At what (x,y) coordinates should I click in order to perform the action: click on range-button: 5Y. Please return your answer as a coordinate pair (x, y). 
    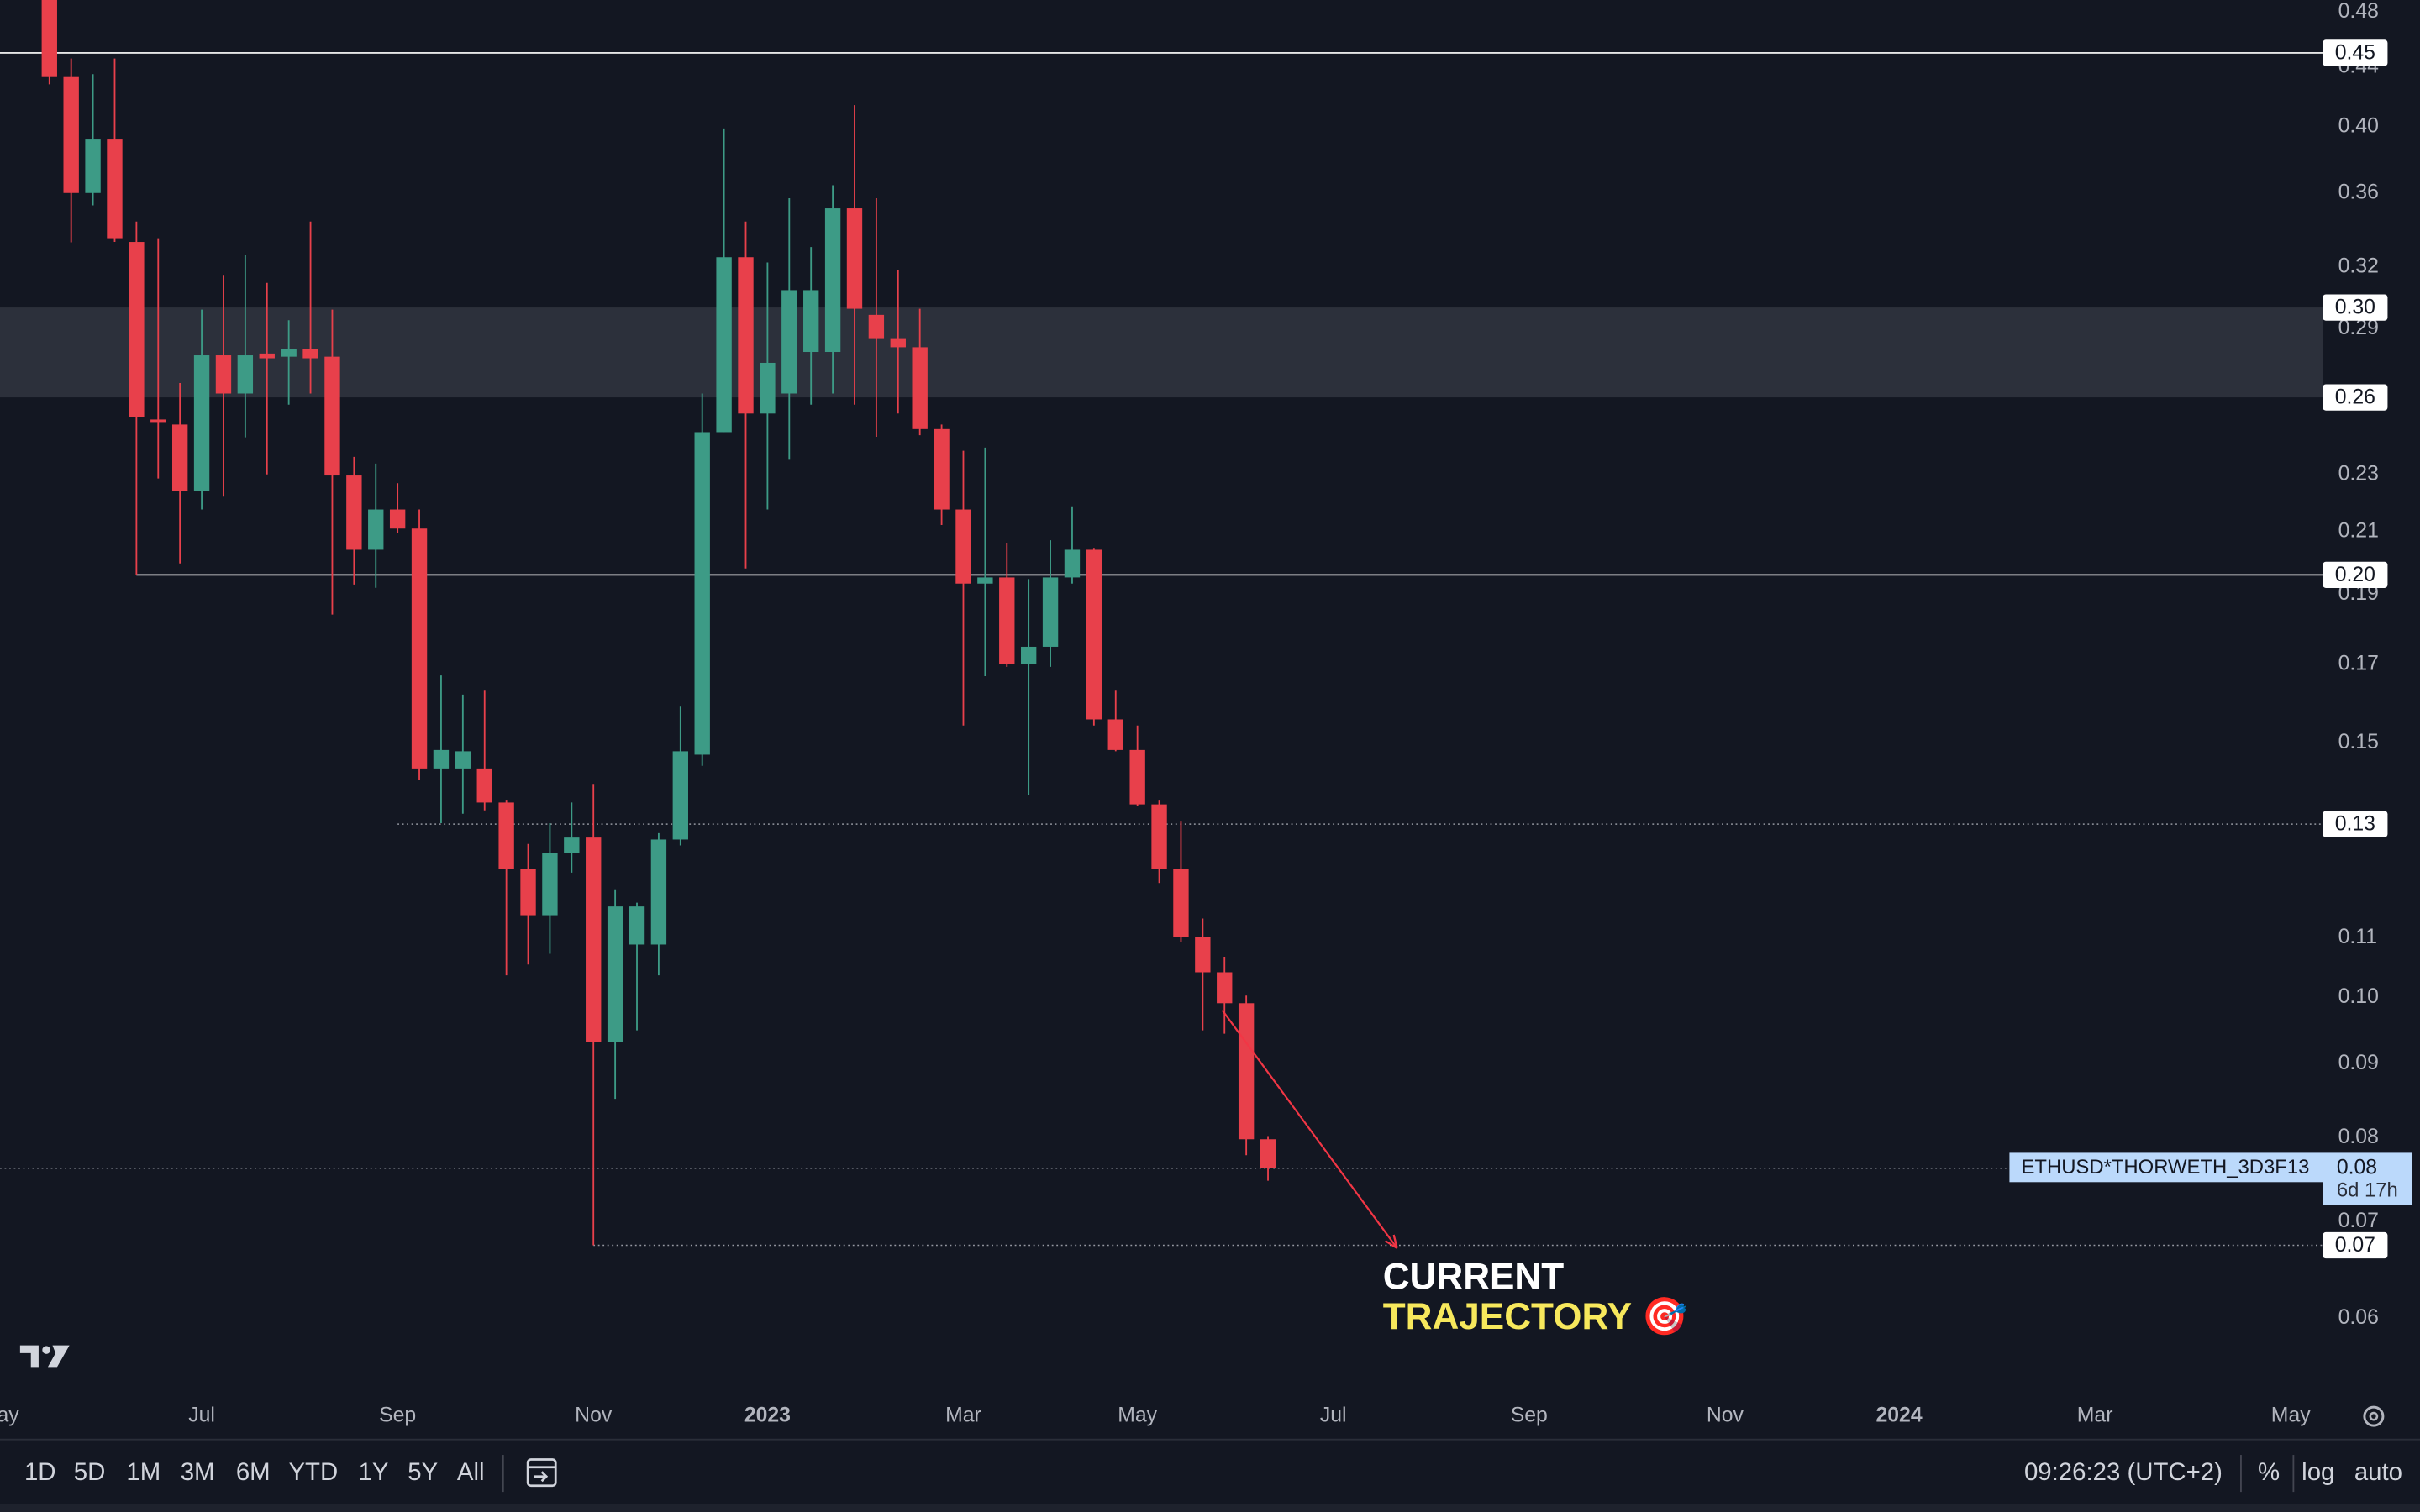
    Looking at the image, I should click on (423, 1472).